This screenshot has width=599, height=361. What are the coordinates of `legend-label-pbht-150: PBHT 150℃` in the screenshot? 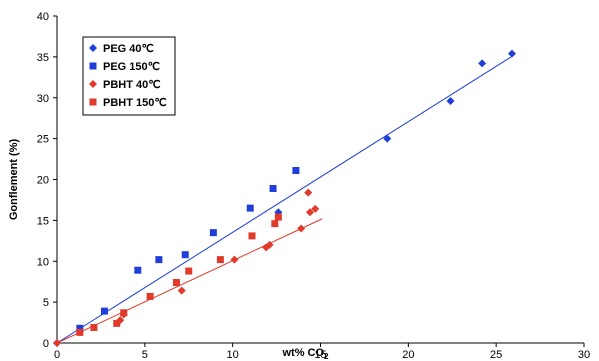 It's located at (135, 103).